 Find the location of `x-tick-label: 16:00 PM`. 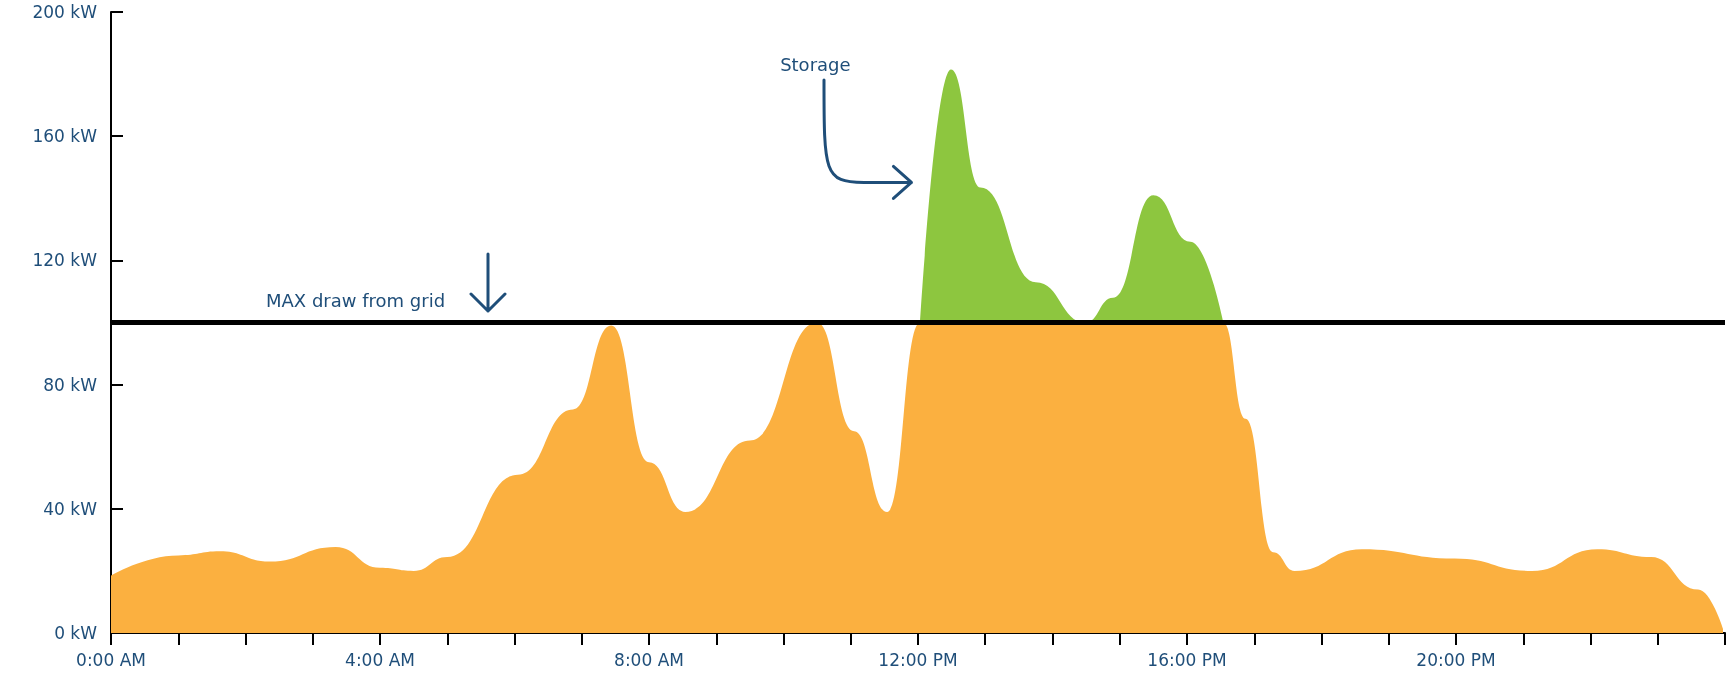

x-tick-label: 16:00 PM is located at coordinates (1187, 659).